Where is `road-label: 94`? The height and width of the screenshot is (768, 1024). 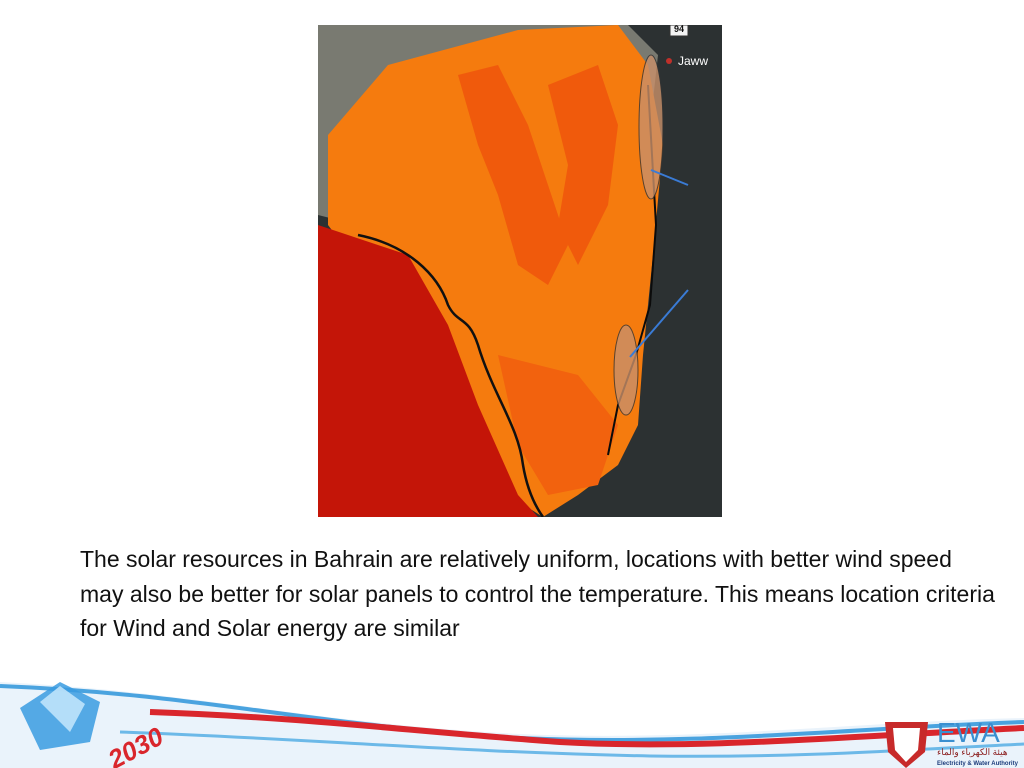 road-label: 94 is located at coordinates (679, 29).